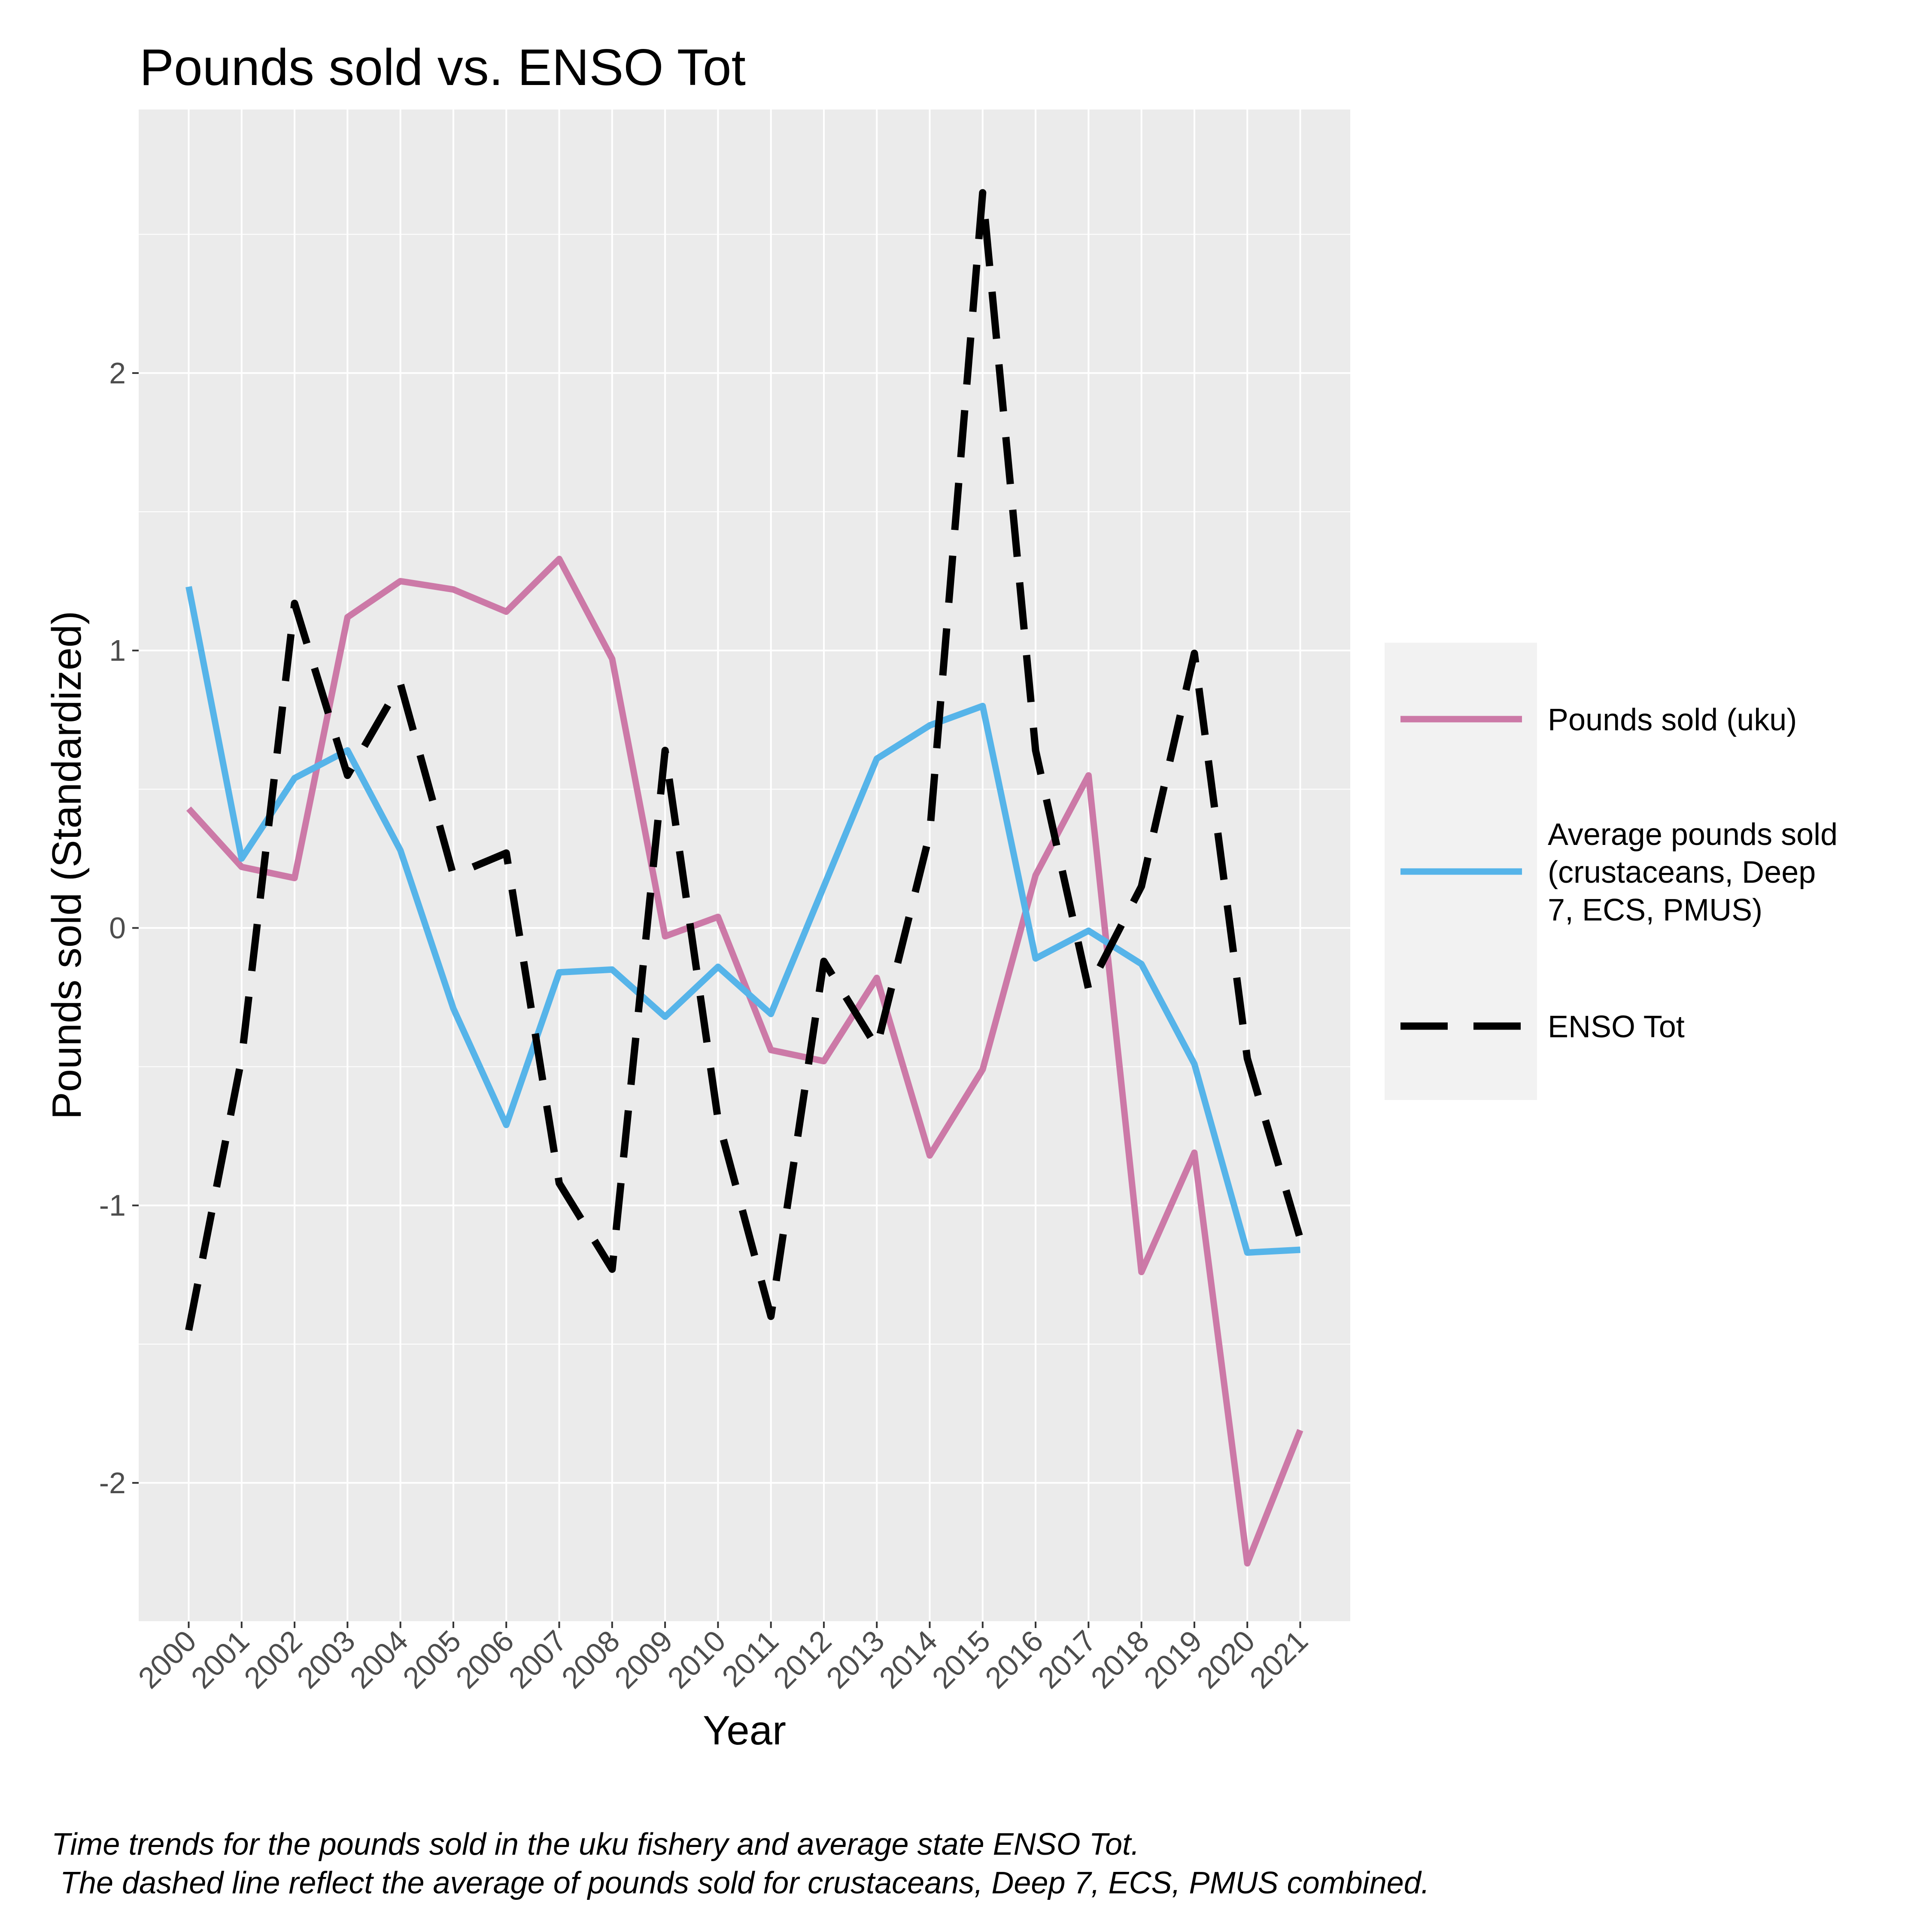  Describe the element at coordinates (1067, 1660) in the screenshot. I see `x-tick-label: 2017` at that location.